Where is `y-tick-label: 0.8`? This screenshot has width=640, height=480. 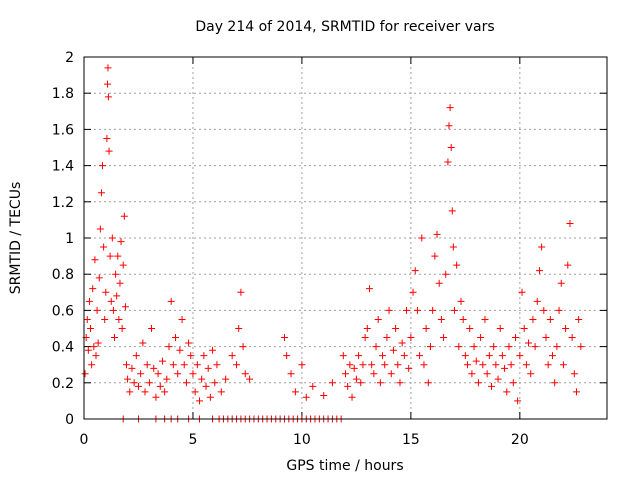
y-tick-label: 0.8 is located at coordinates (63, 275).